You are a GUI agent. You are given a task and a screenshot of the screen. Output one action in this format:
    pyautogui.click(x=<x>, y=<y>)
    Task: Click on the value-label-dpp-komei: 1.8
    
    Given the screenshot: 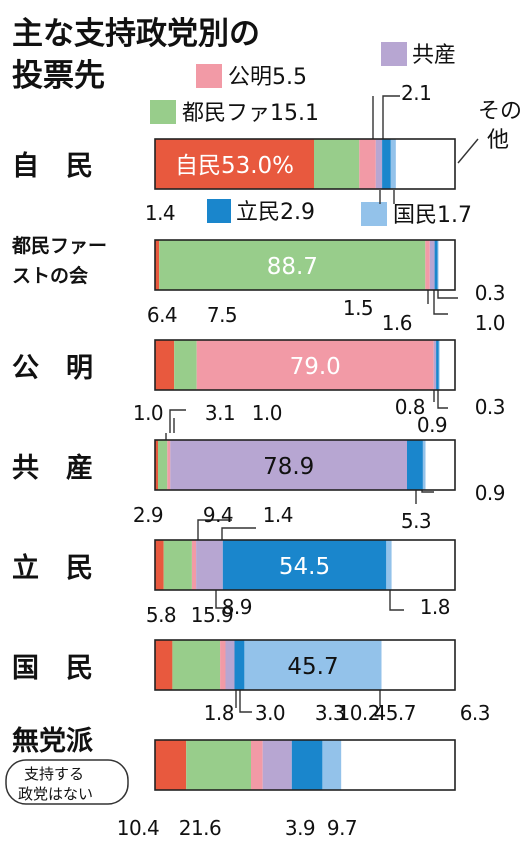 What is the action you would take?
    pyautogui.click(x=219, y=713)
    